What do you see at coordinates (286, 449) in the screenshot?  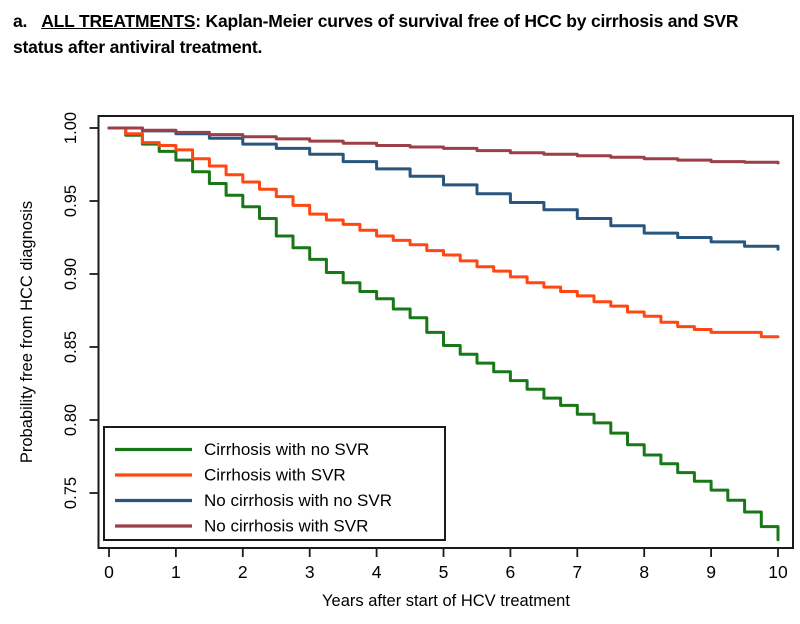 I see `legend-label-1: Cirrhosis with no SVR` at bounding box center [286, 449].